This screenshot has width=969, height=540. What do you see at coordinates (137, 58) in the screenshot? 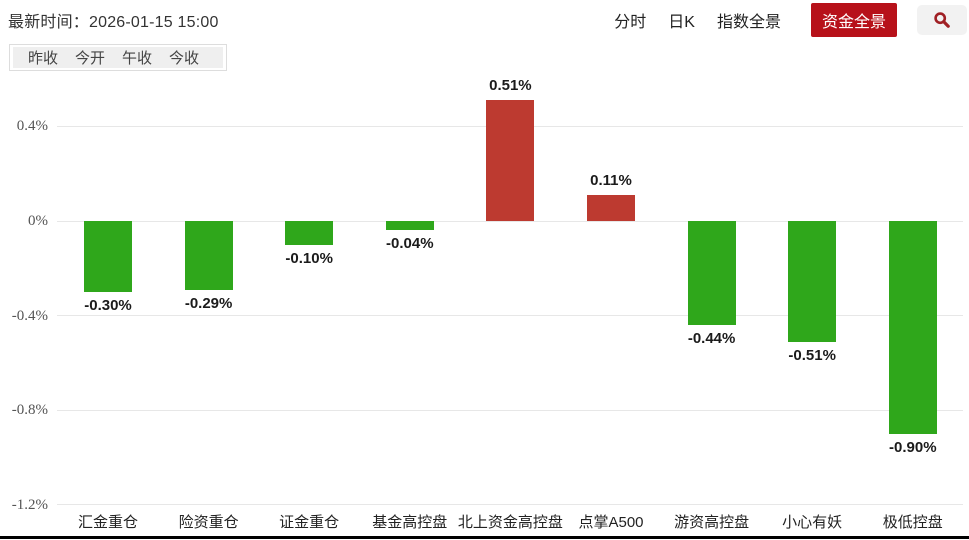
I see `price-button-noon-close: 午收` at bounding box center [137, 58].